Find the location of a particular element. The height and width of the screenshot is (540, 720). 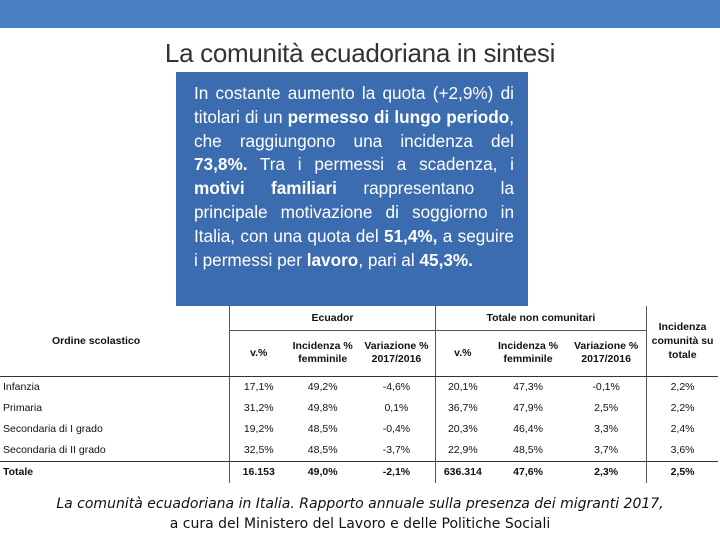

table-cell: 20,1% is located at coordinates (462, 387).